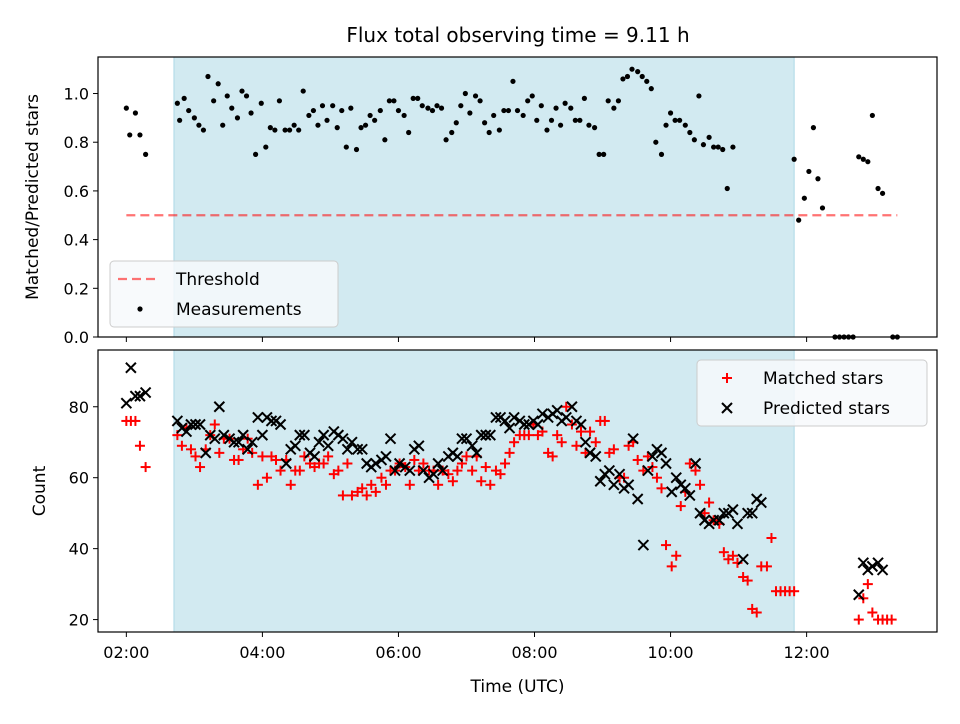 The height and width of the screenshot is (724, 960). Describe the element at coordinates (224, 294) in the screenshot. I see `legend: Threshold Measurements` at that location.